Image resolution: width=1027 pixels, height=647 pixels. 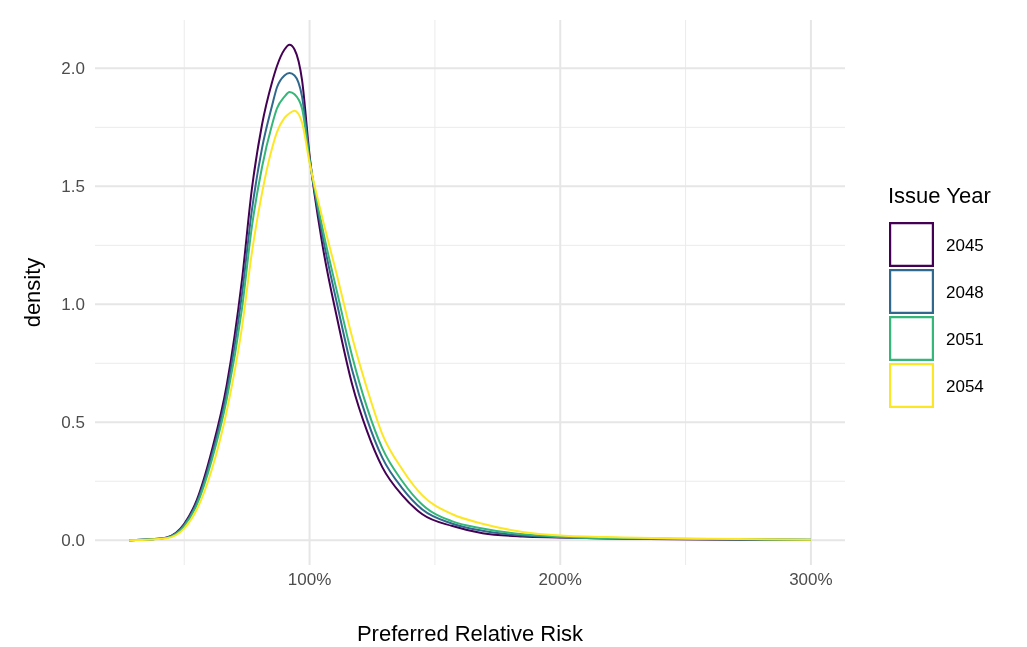 I want to click on legend-label: 2045, so click(x=965, y=245).